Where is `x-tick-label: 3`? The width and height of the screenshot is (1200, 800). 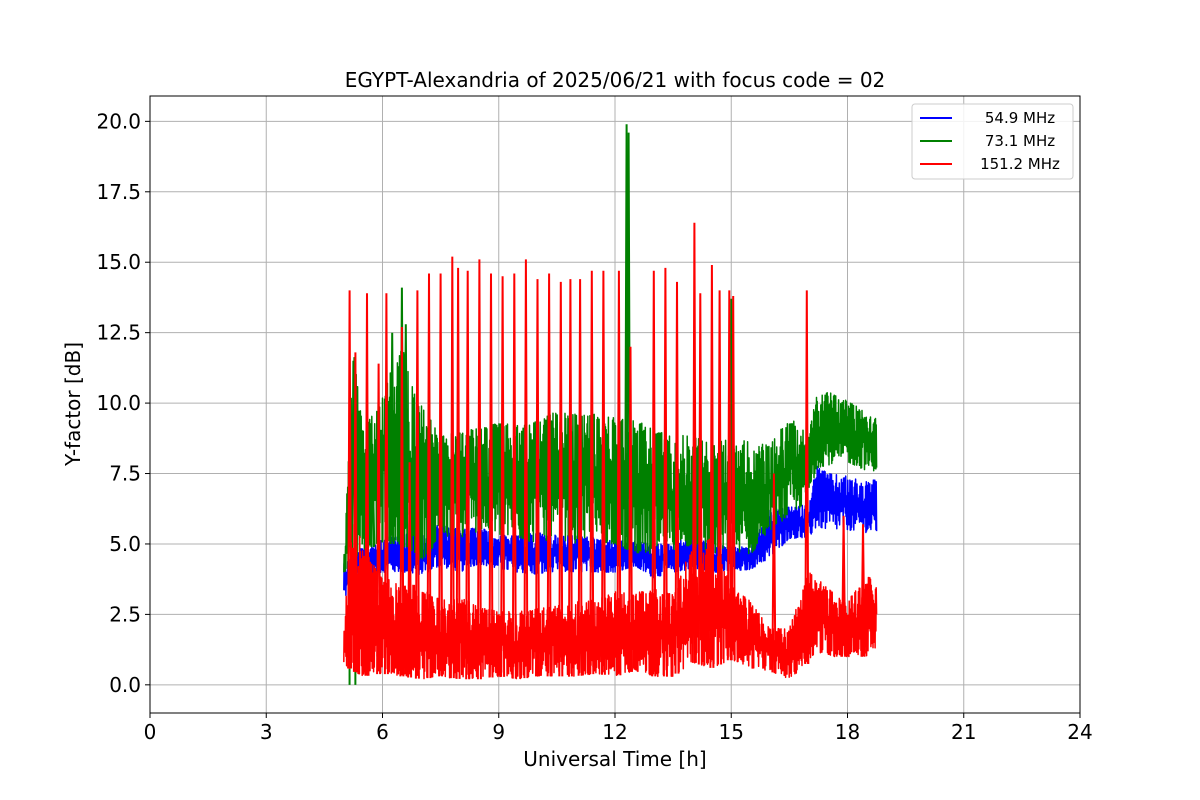 x-tick-label: 3 is located at coordinates (266, 732).